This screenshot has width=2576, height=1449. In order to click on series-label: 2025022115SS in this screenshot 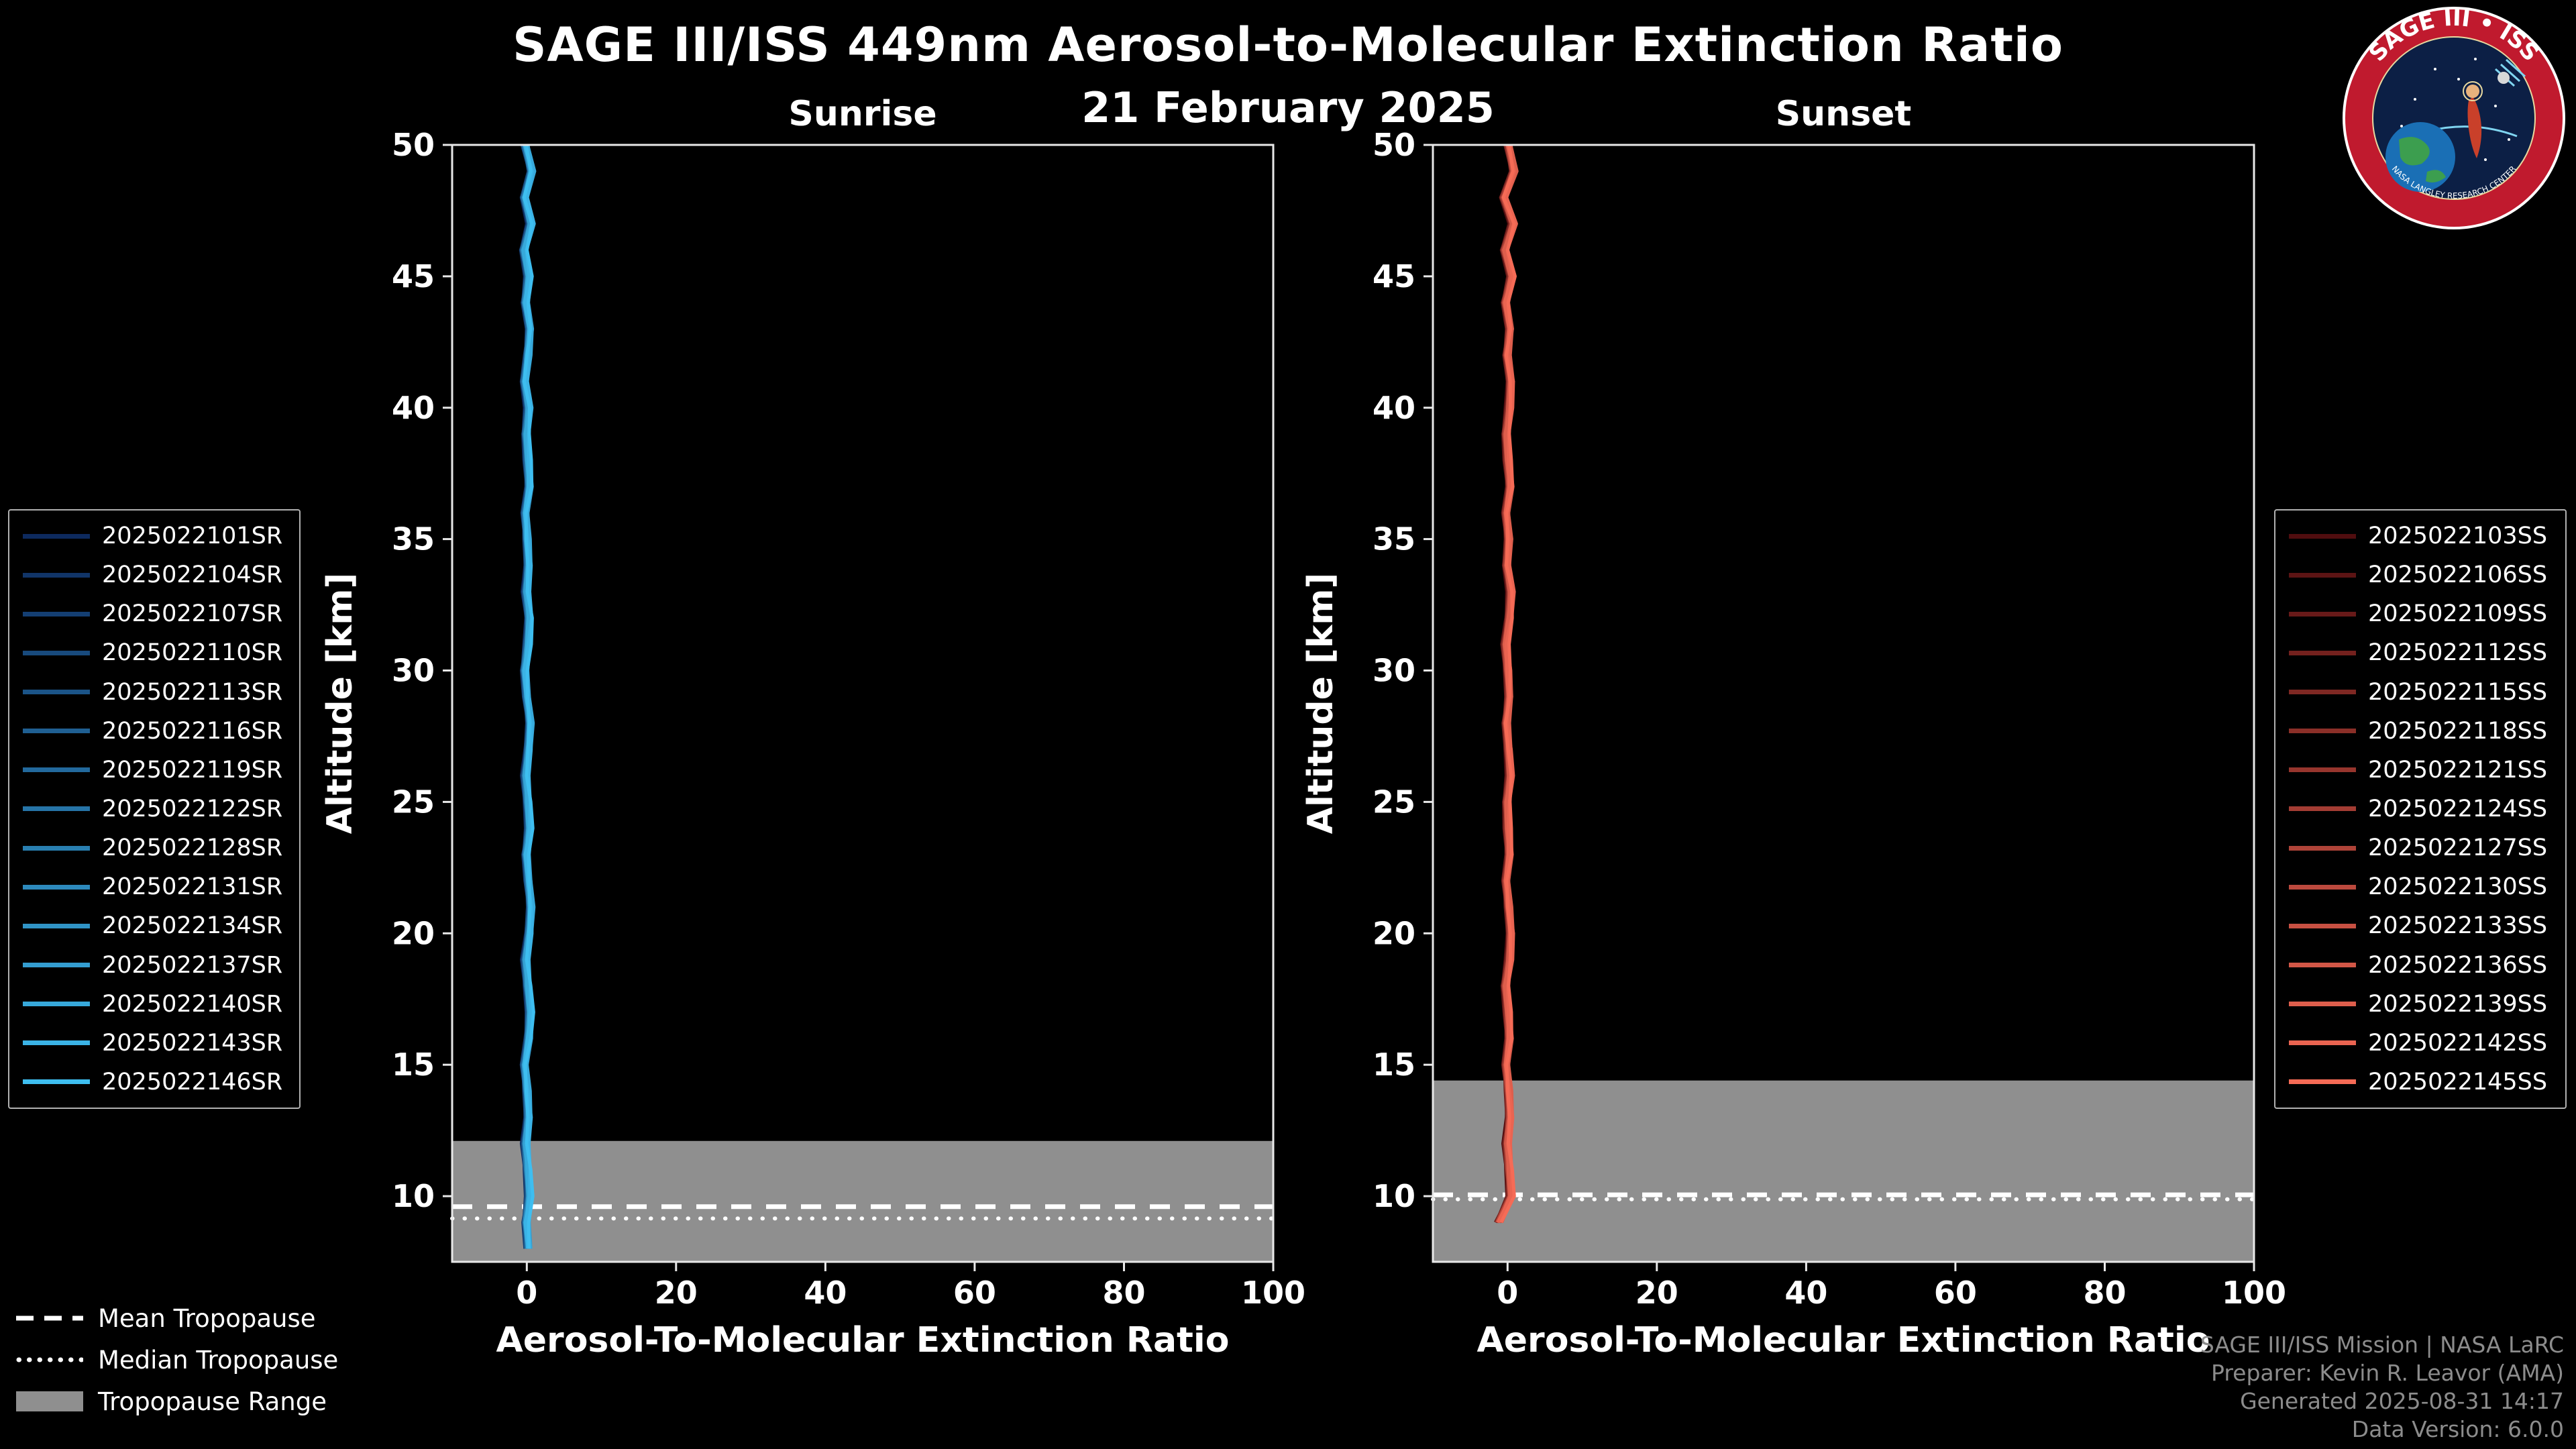, I will do `click(2458, 692)`.